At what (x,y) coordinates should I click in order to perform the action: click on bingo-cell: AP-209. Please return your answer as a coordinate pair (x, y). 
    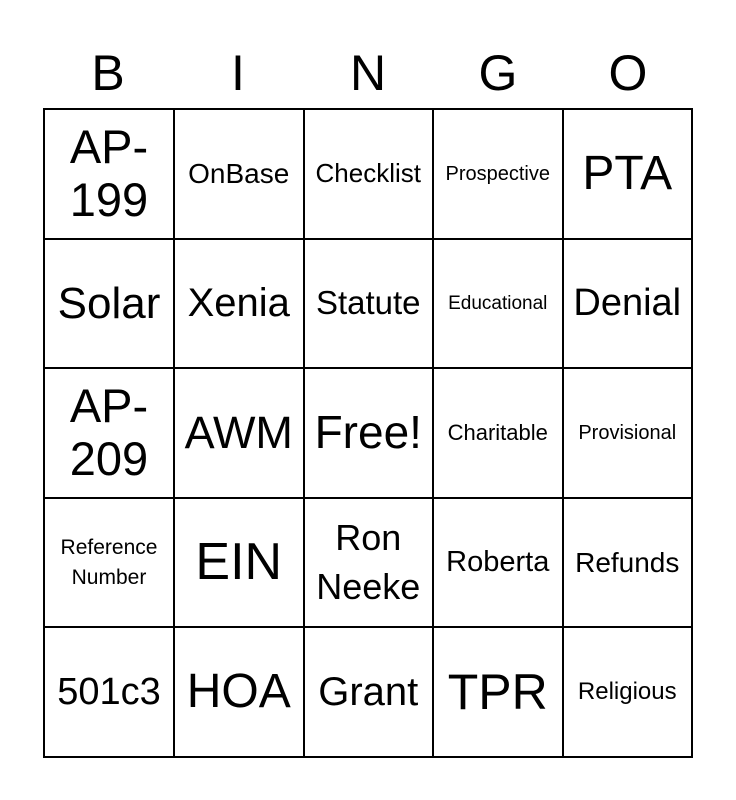
    Looking at the image, I should click on (109, 433).